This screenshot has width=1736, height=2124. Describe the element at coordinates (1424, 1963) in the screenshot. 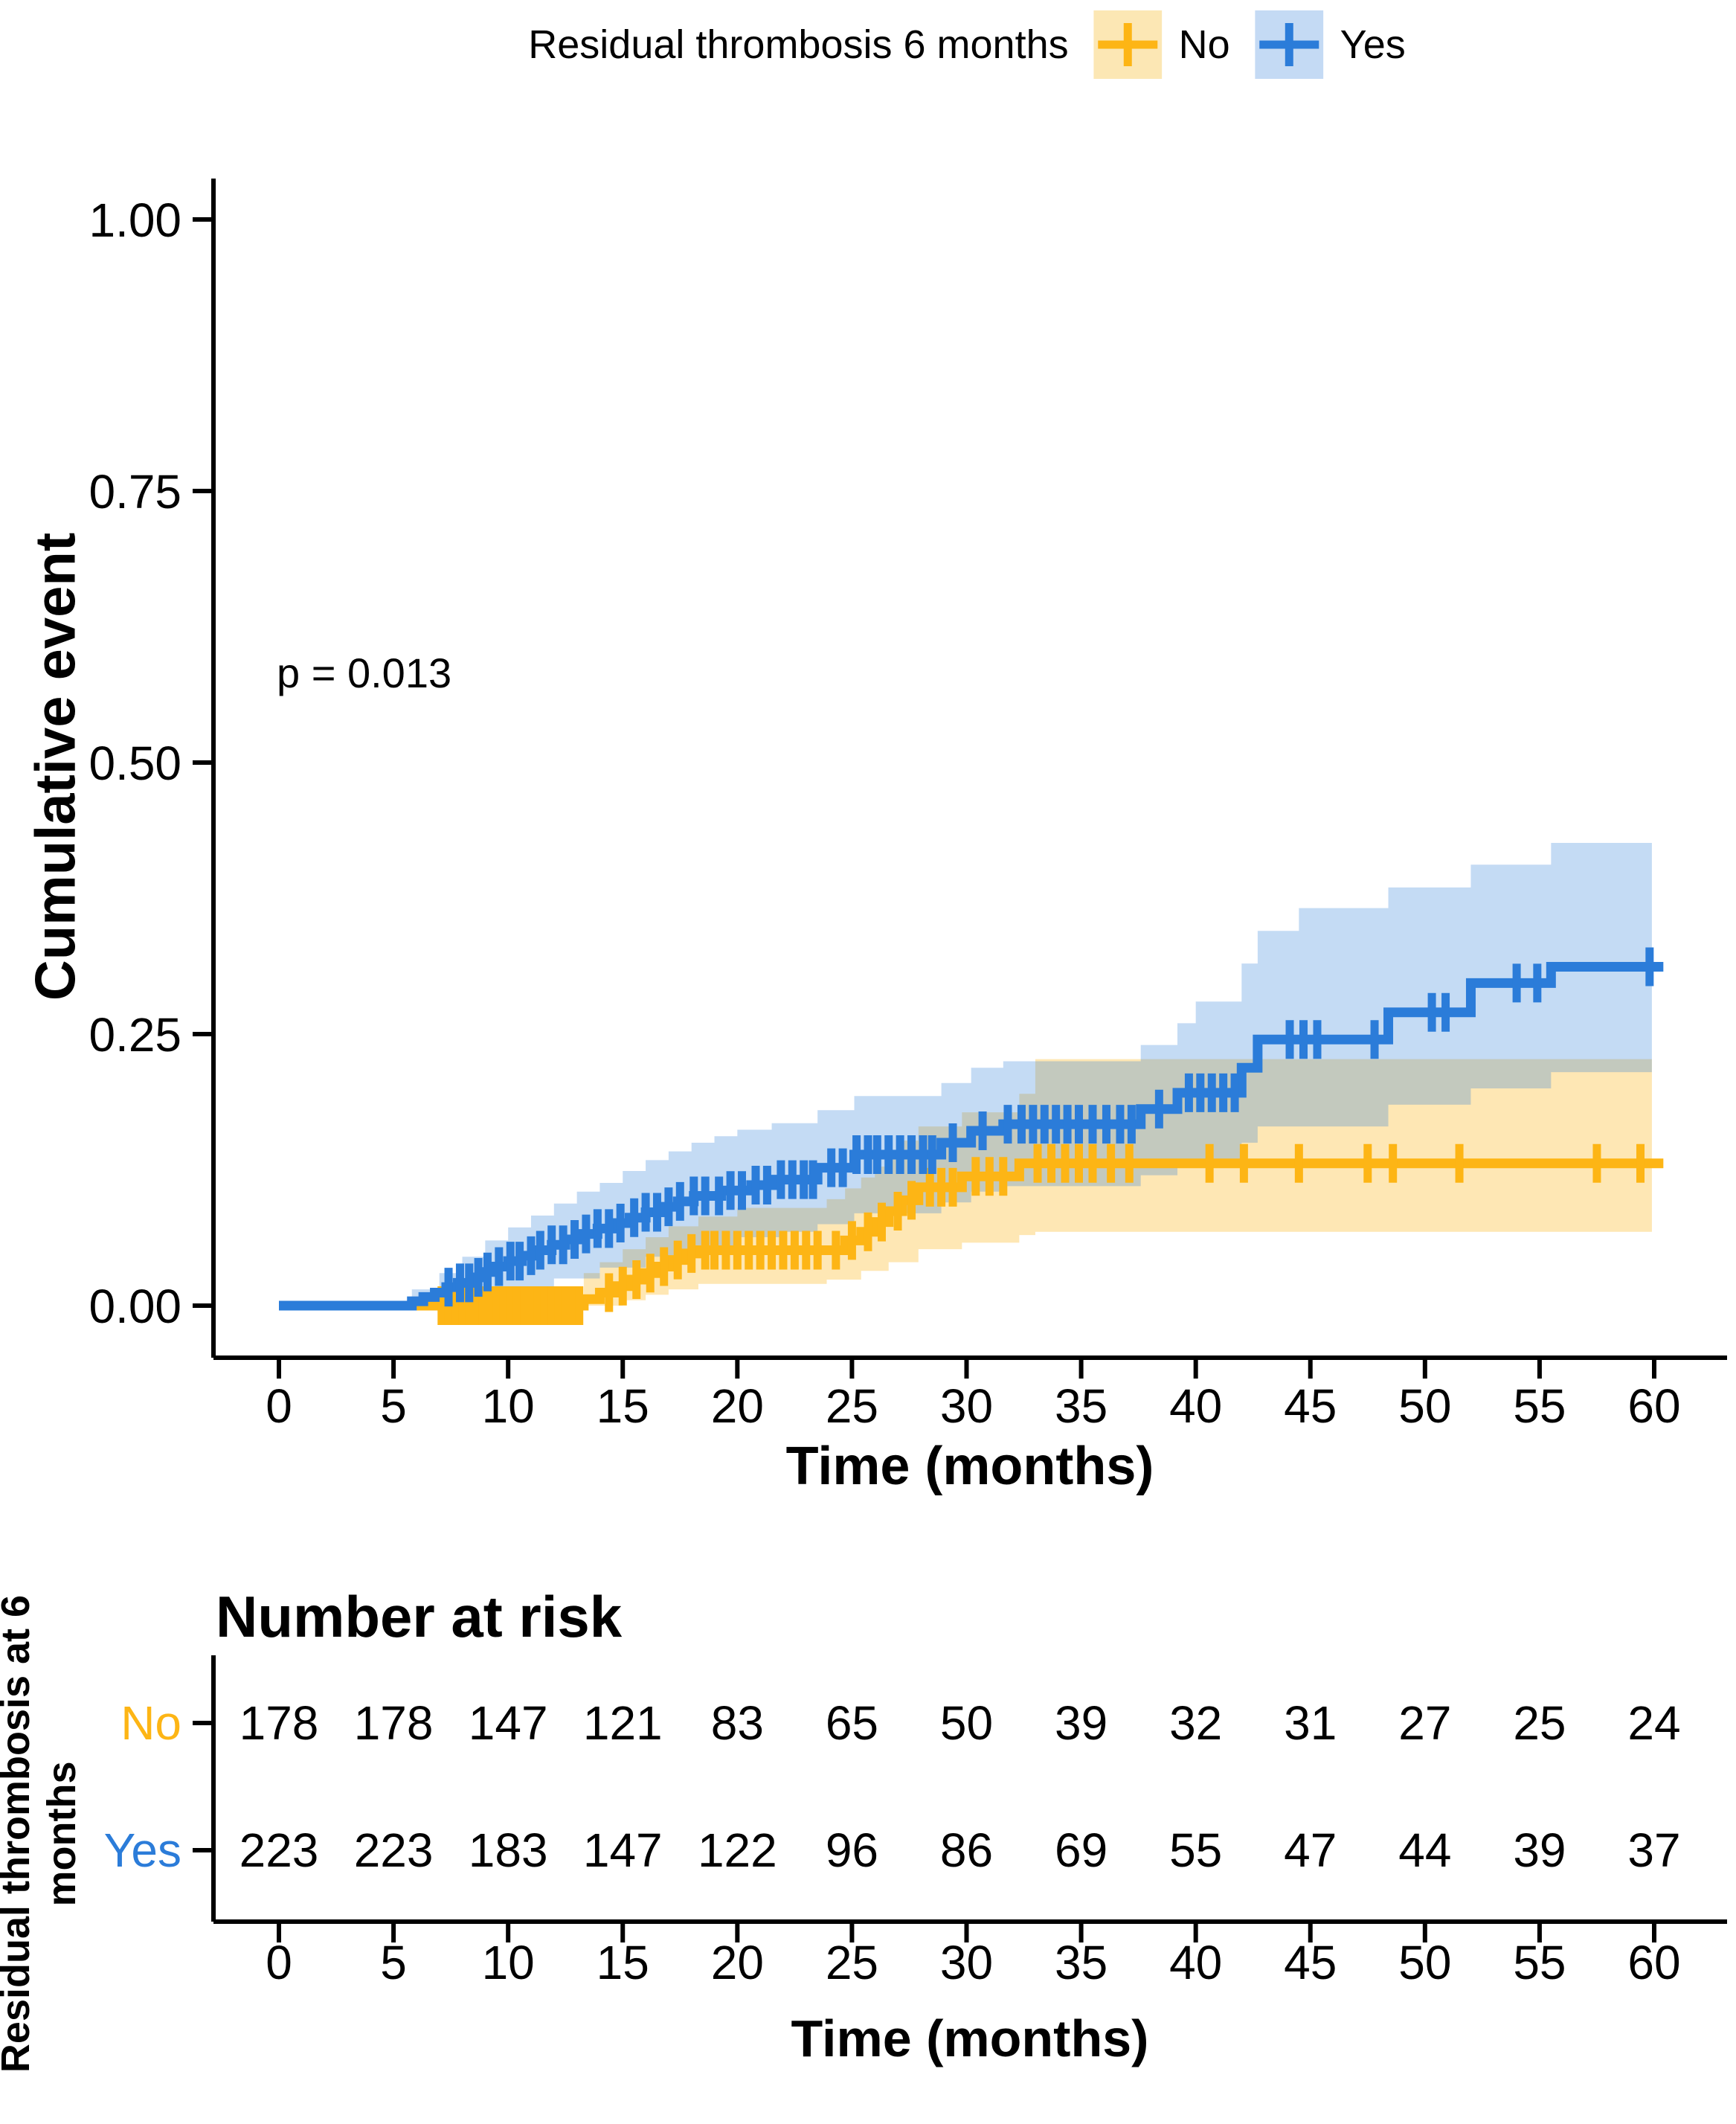

I see `risk-x-tick-label: 50` at that location.